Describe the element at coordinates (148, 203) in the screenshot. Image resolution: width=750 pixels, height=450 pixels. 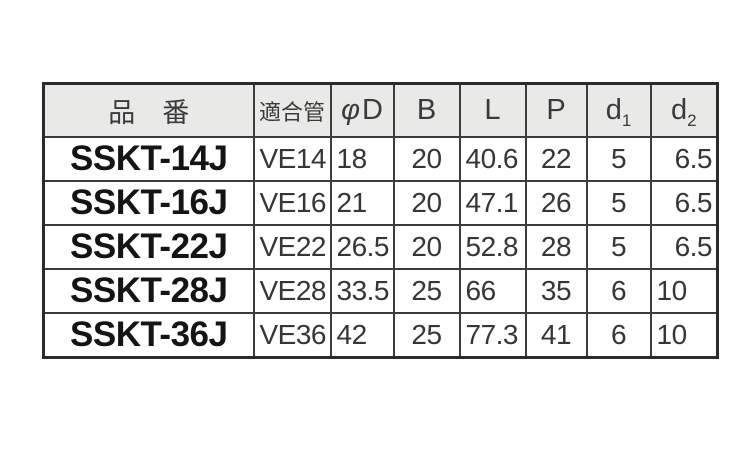
I see `cell-hinban: SSKT-16J` at that location.